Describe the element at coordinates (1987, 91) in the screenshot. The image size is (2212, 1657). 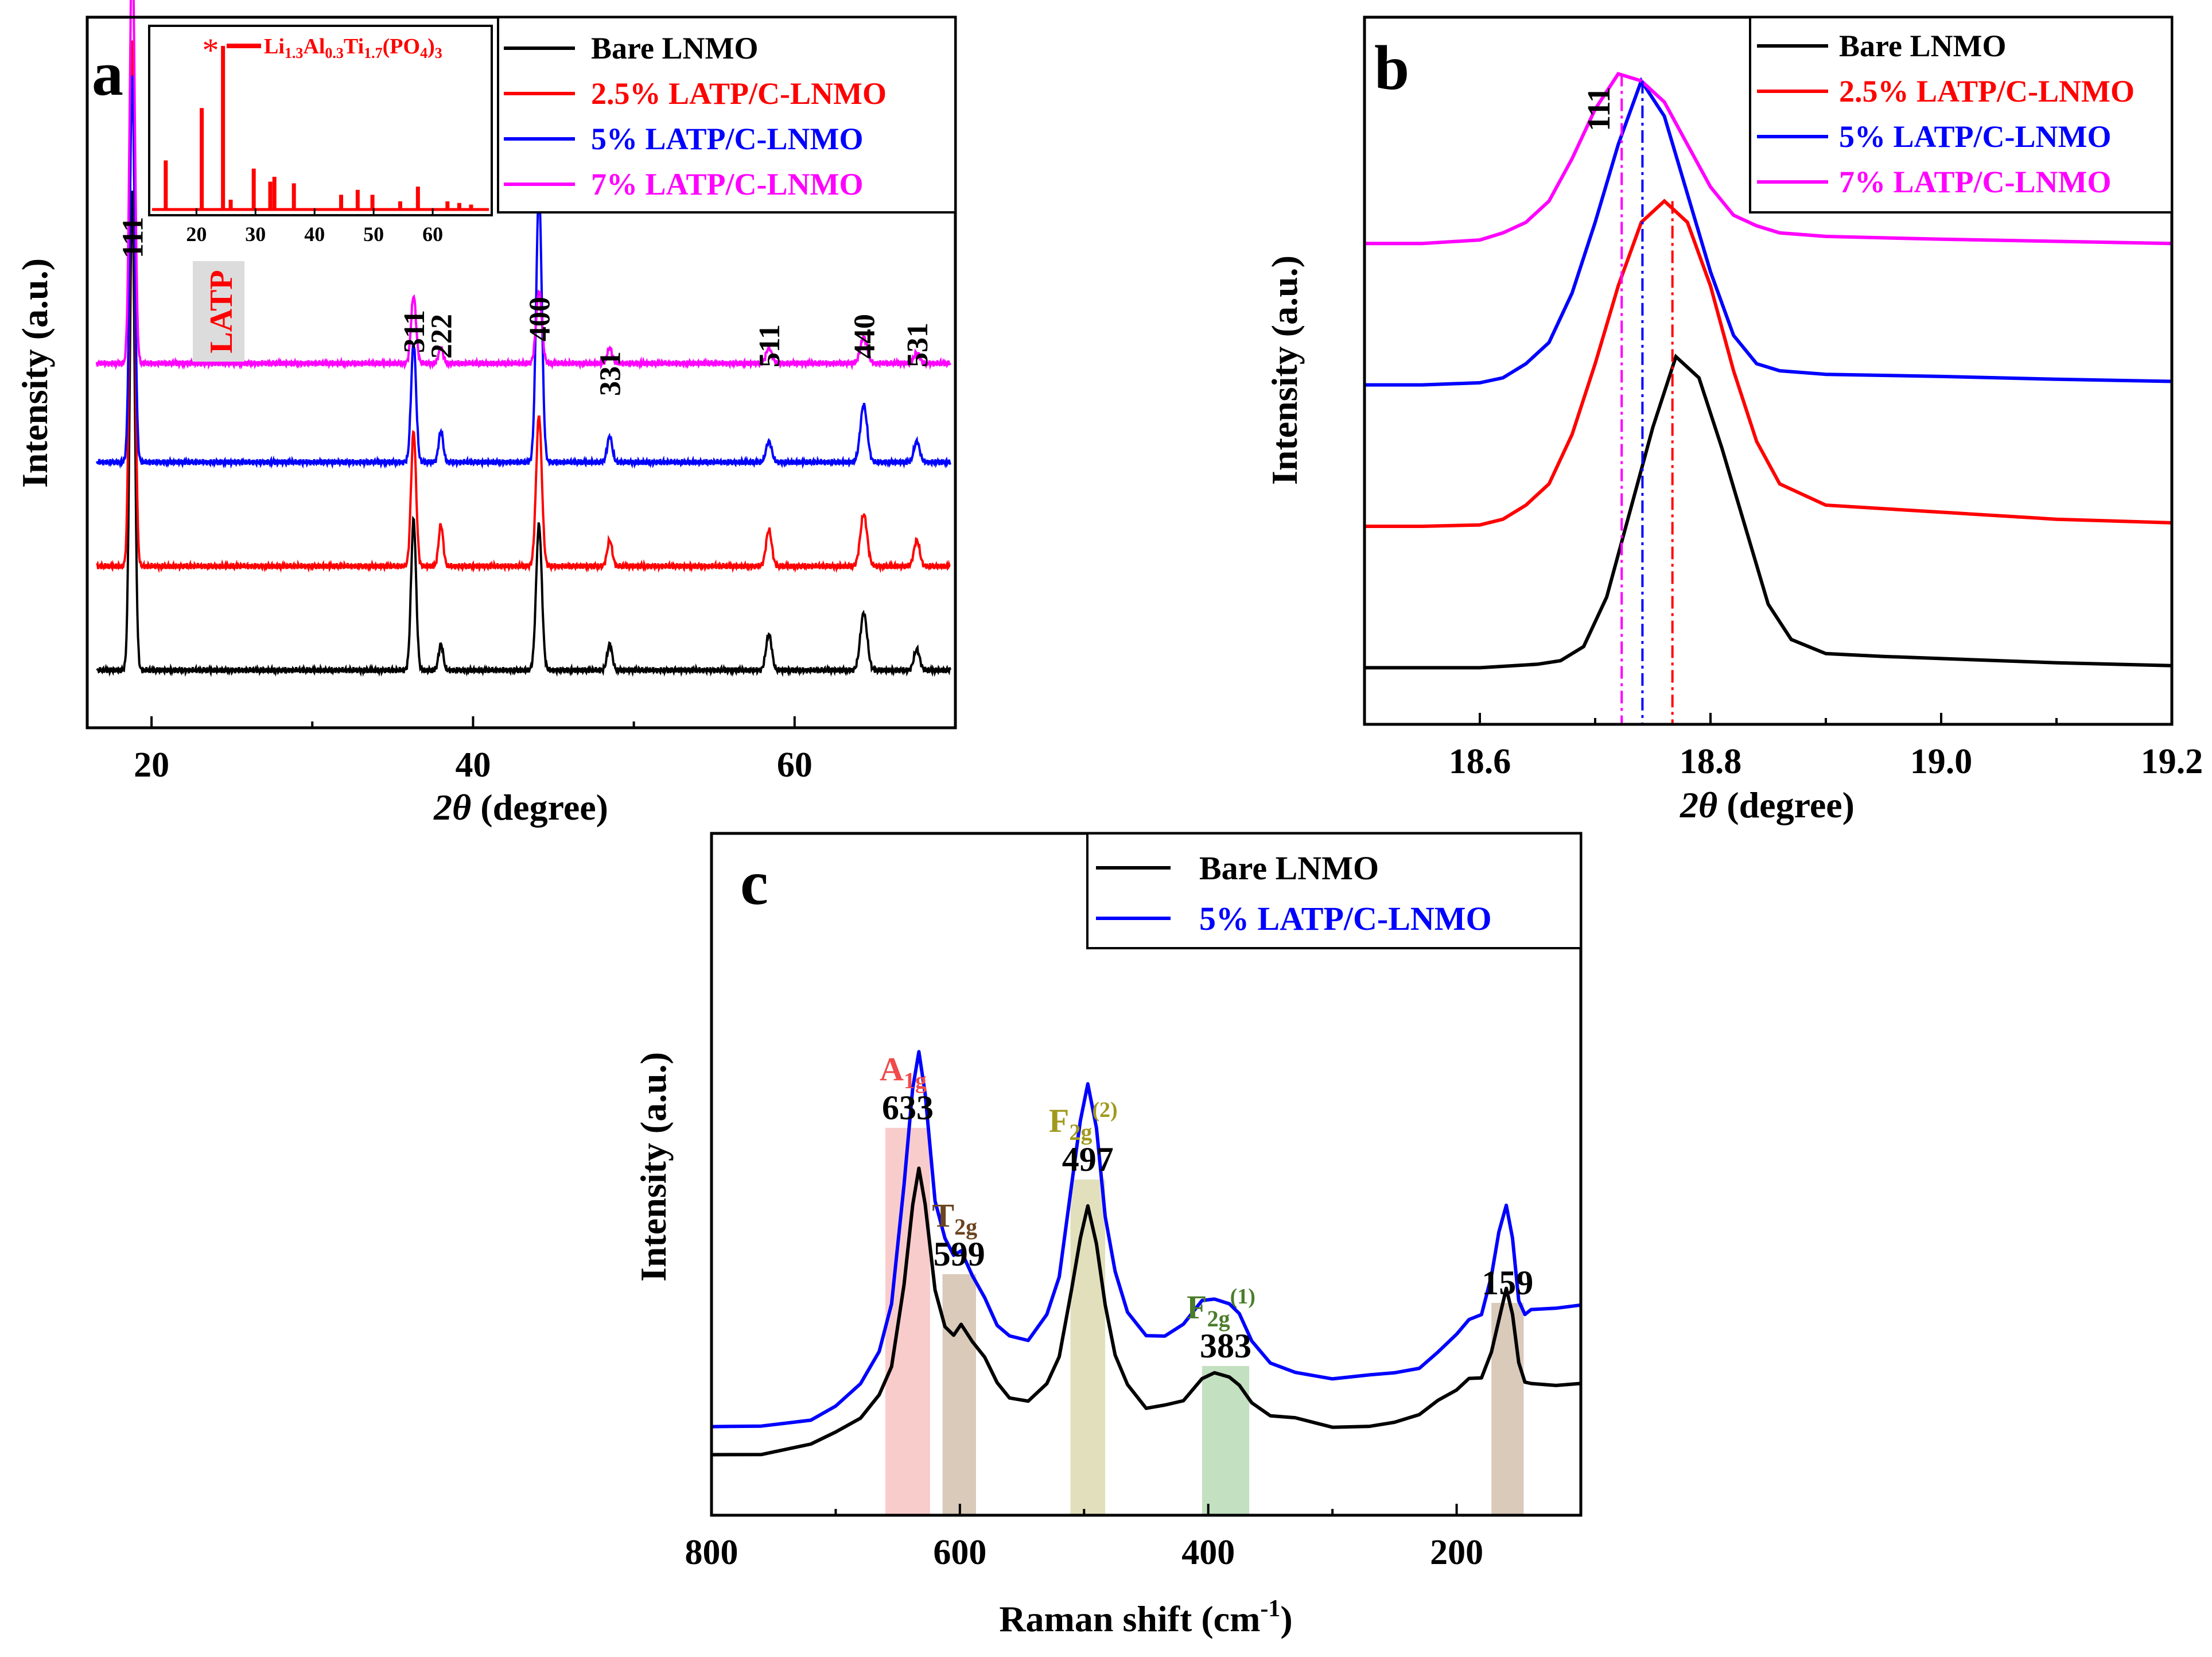
I see `panel-b-legend-2-5: 2.5% LATP/C-LNMO` at that location.